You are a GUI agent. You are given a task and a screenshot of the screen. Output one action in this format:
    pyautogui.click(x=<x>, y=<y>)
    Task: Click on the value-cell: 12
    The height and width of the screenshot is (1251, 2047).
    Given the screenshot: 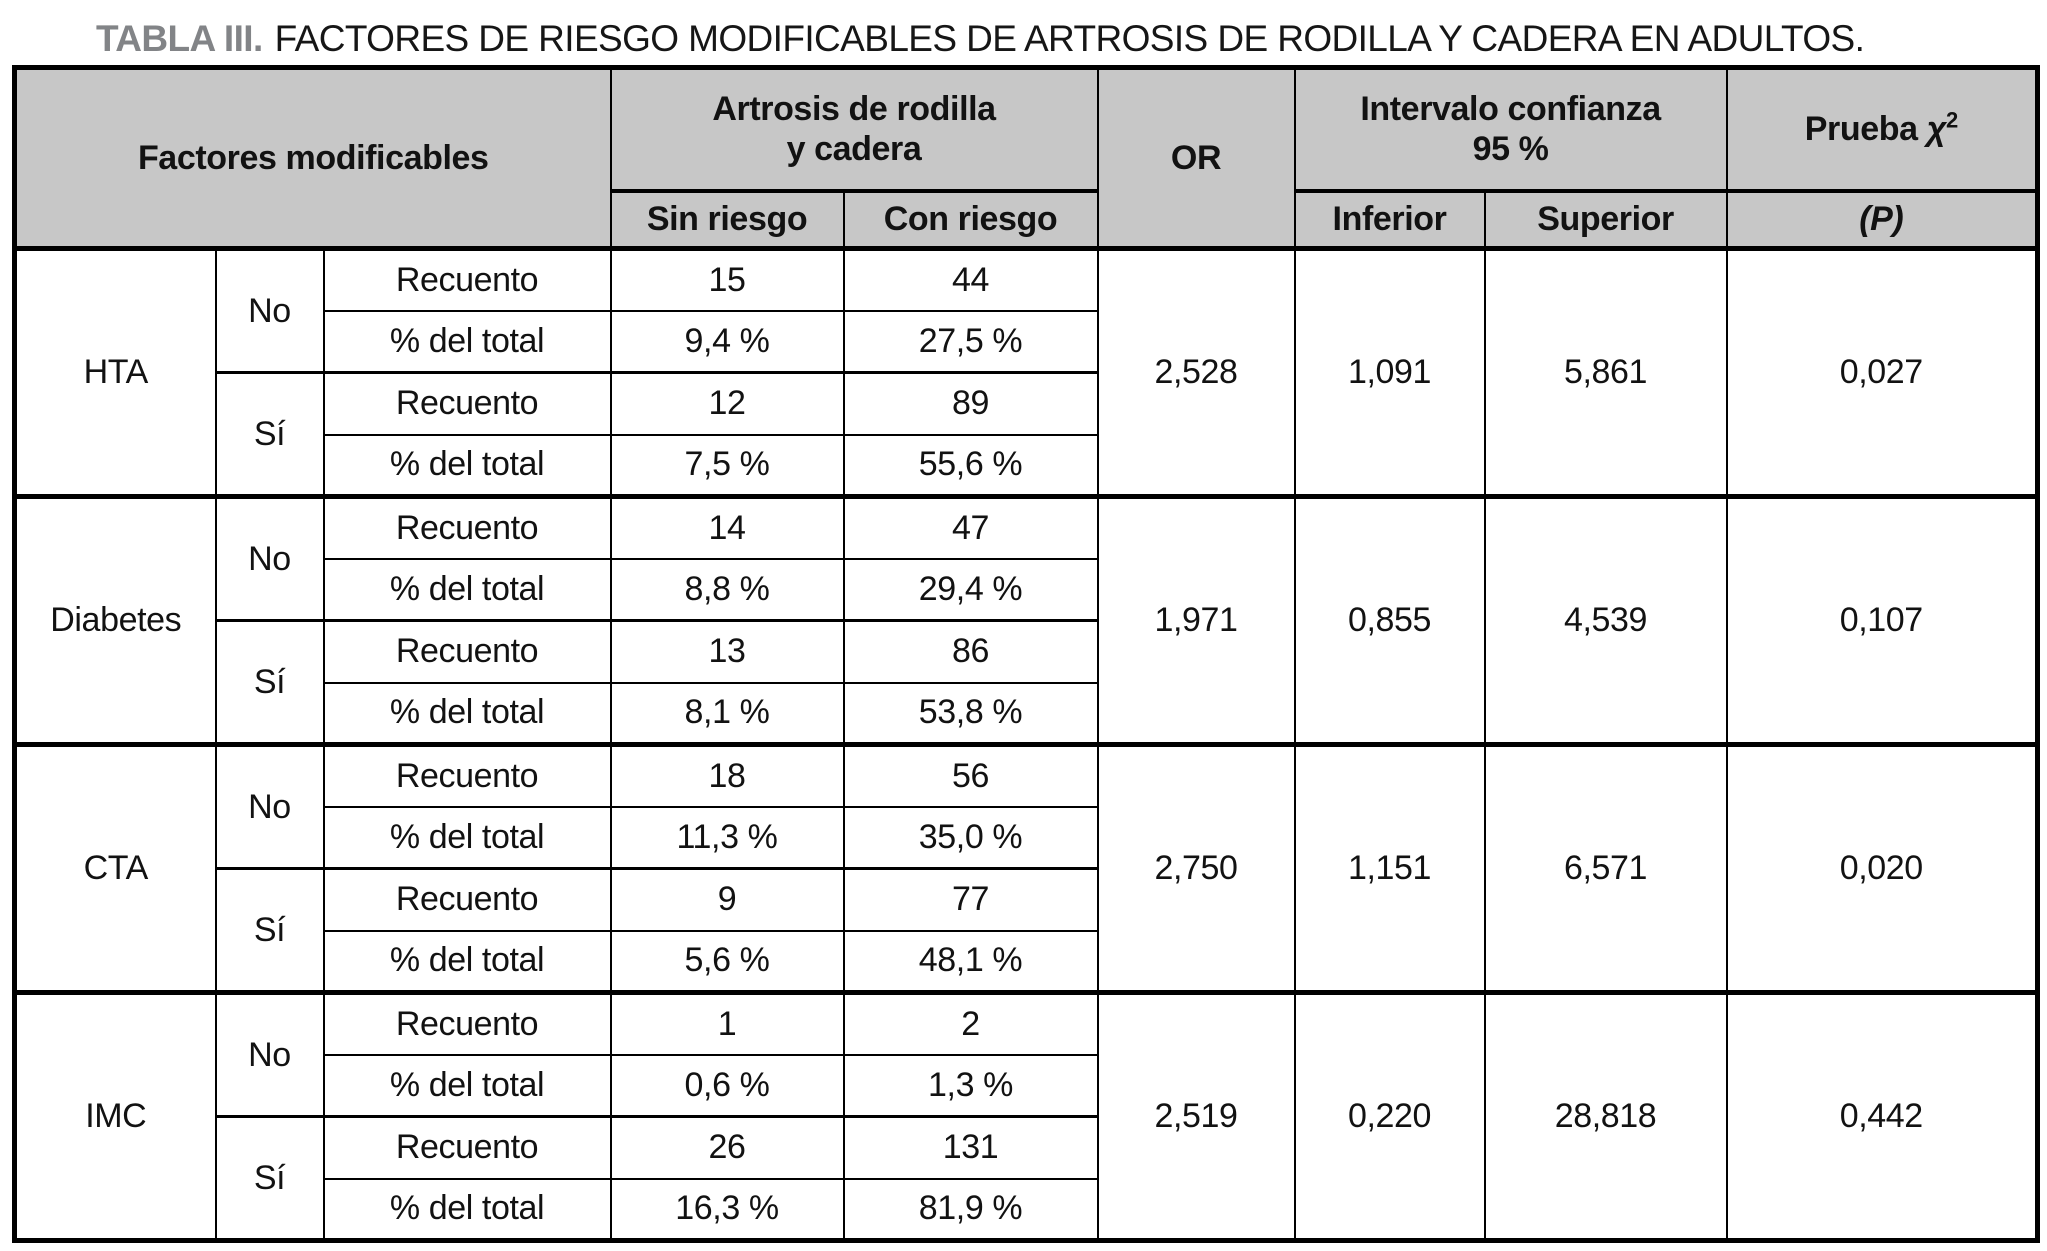 What is the action you would take?
    pyautogui.click(x=727, y=403)
    